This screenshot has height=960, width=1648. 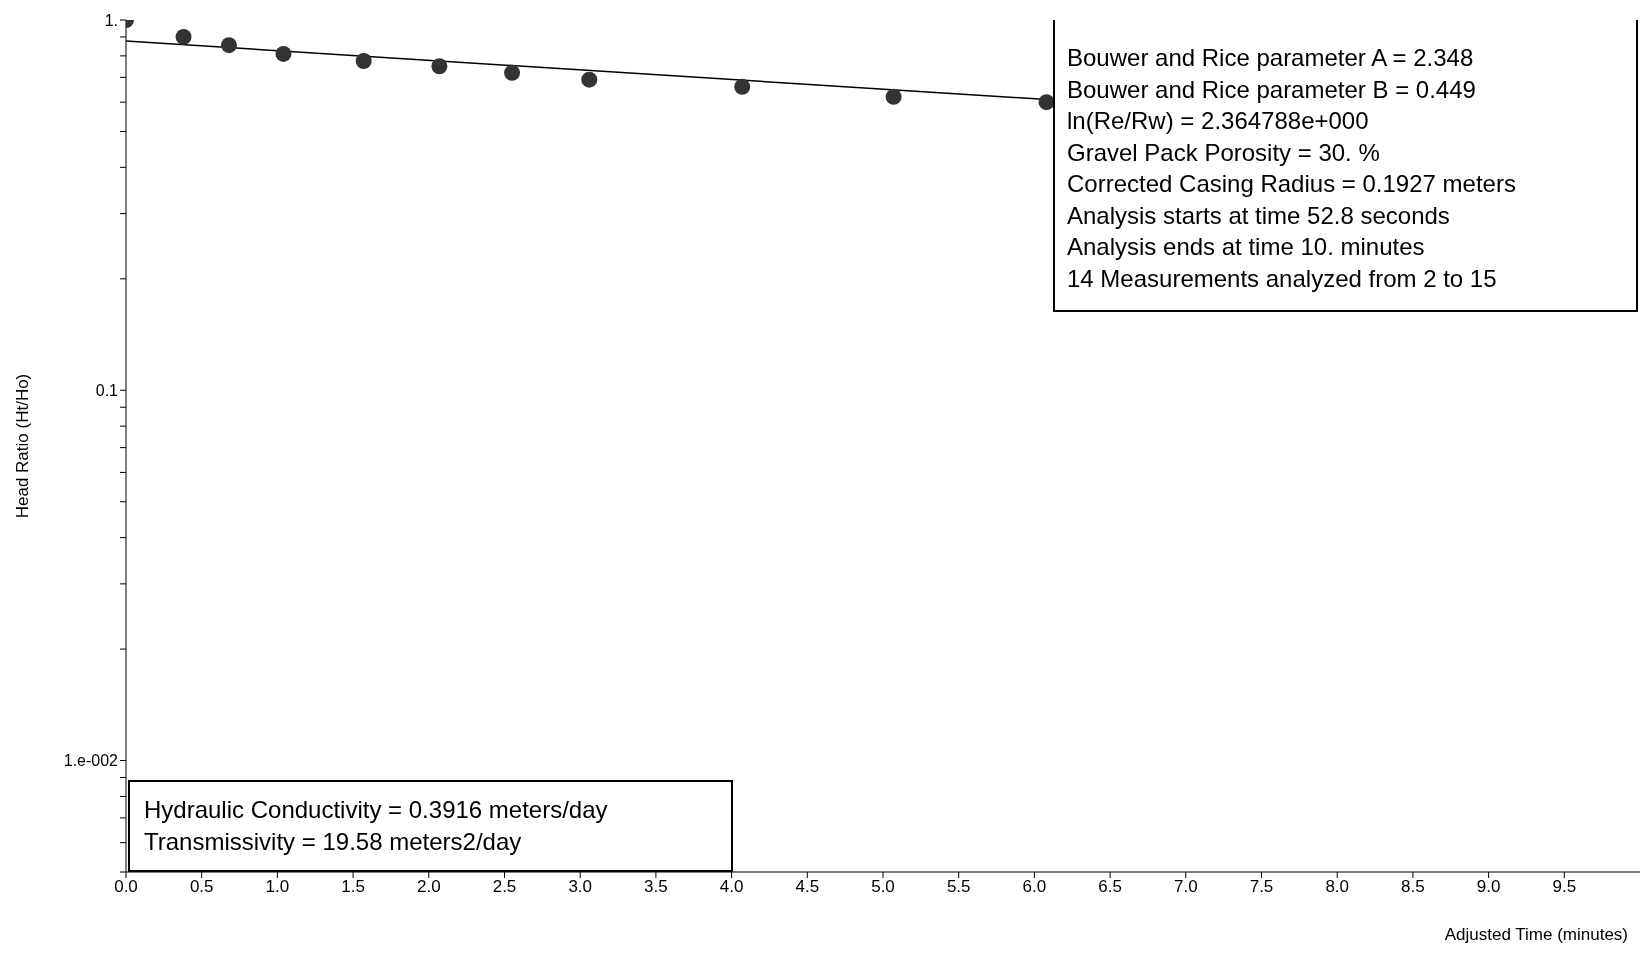 I want to click on x-tick-label: 4.5, so click(x=807, y=887).